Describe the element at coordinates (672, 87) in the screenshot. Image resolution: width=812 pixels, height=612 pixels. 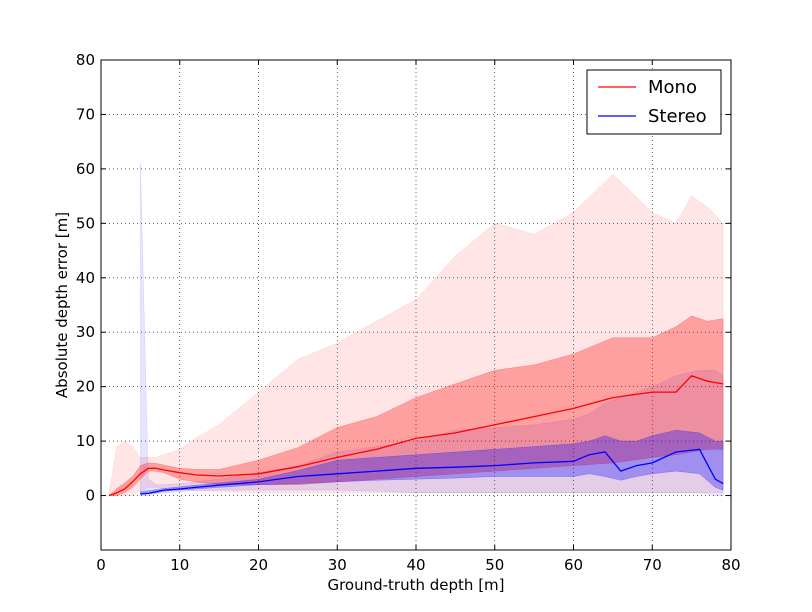
I see `legend-label-mono: Mono` at that location.